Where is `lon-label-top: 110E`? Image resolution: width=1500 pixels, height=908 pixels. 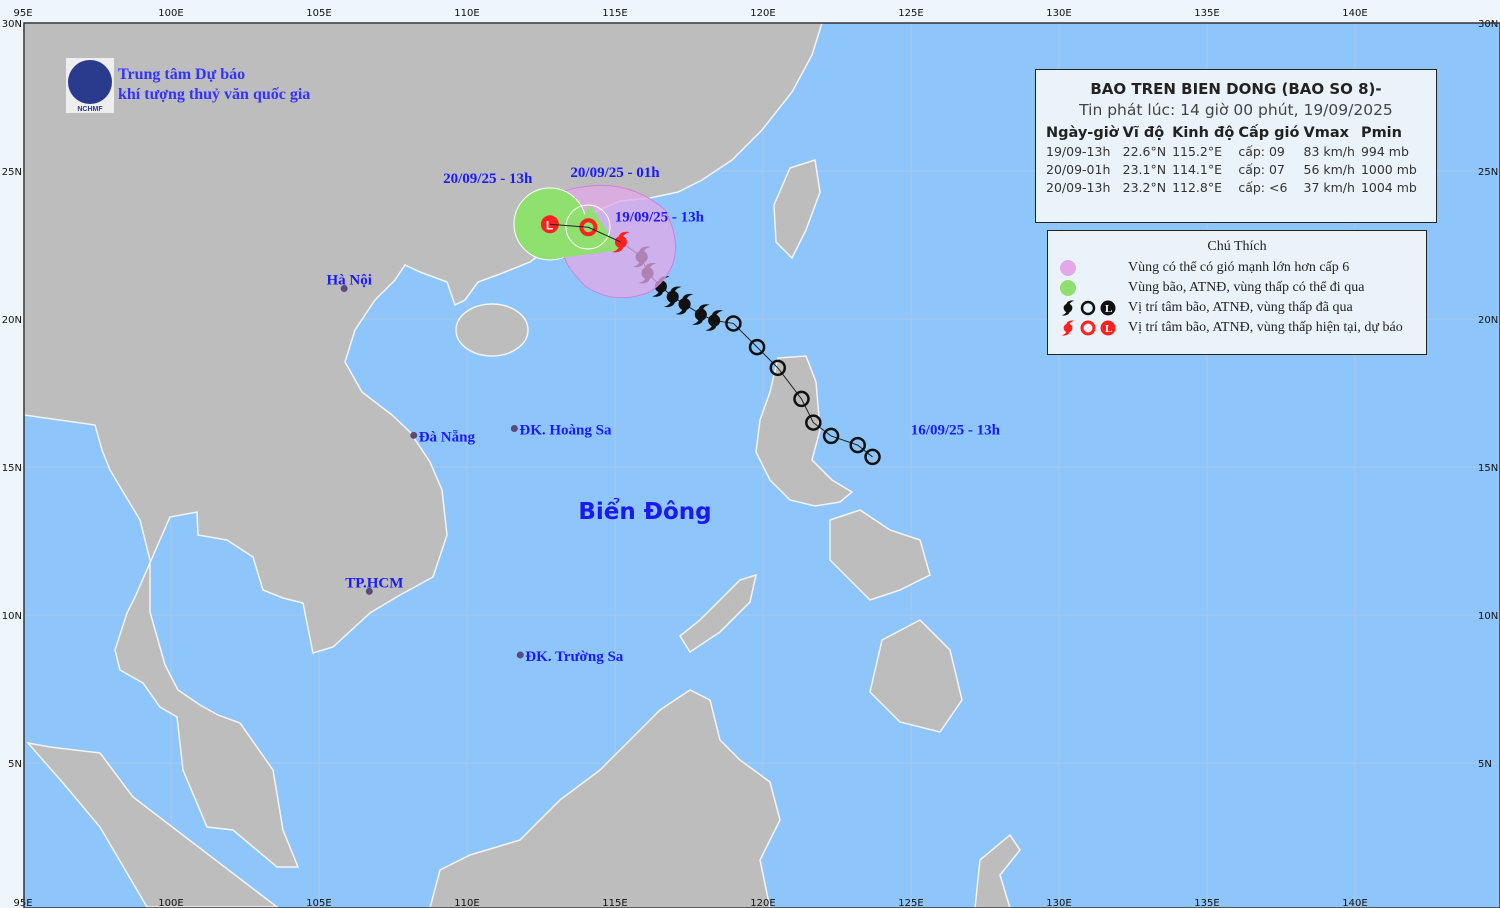 lon-label-top: 110E is located at coordinates (466, 13).